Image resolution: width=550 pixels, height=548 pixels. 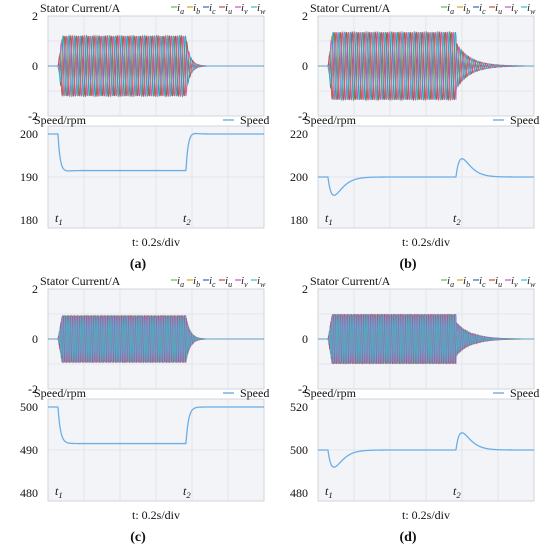 I want to click on speed-ytick-label: 490, so click(x=29, y=450).